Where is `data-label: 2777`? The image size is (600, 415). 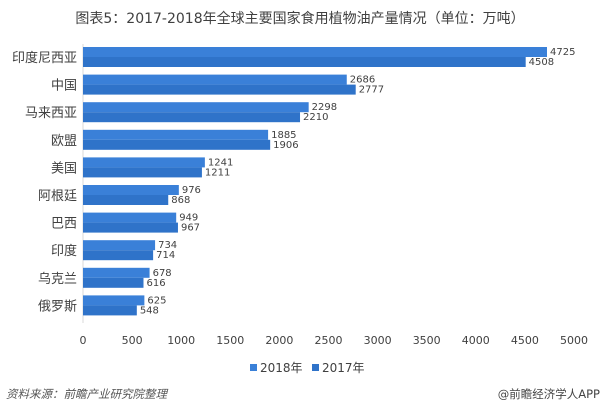
data-label: 2777 is located at coordinates (371, 90).